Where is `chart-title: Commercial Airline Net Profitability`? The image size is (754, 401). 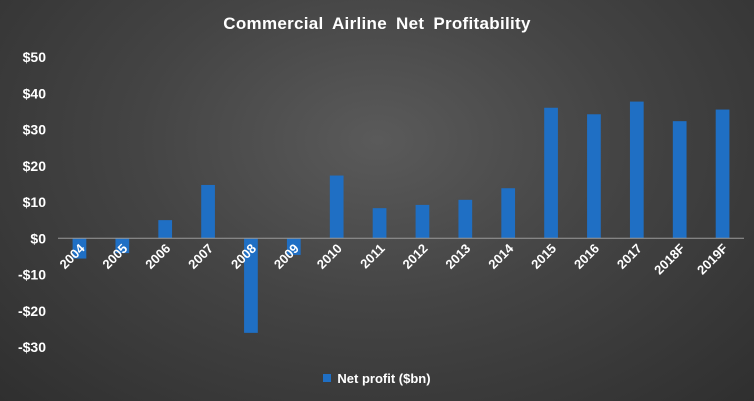 chart-title: Commercial Airline Net Profitability is located at coordinates (377, 23).